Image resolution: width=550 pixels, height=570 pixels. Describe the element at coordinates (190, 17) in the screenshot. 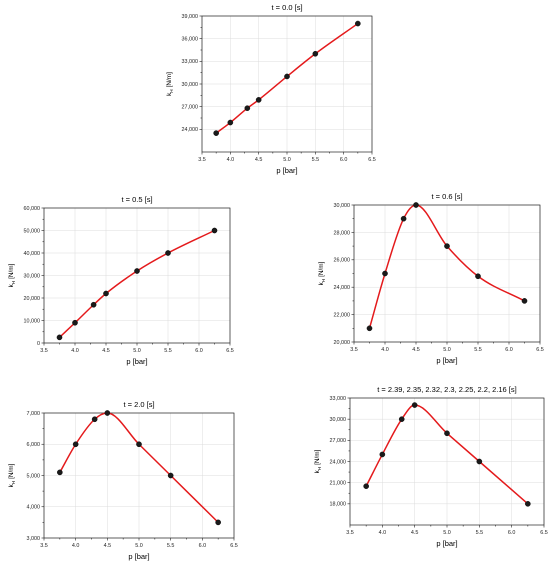

I see `y-tick-label: 39,000` at that location.